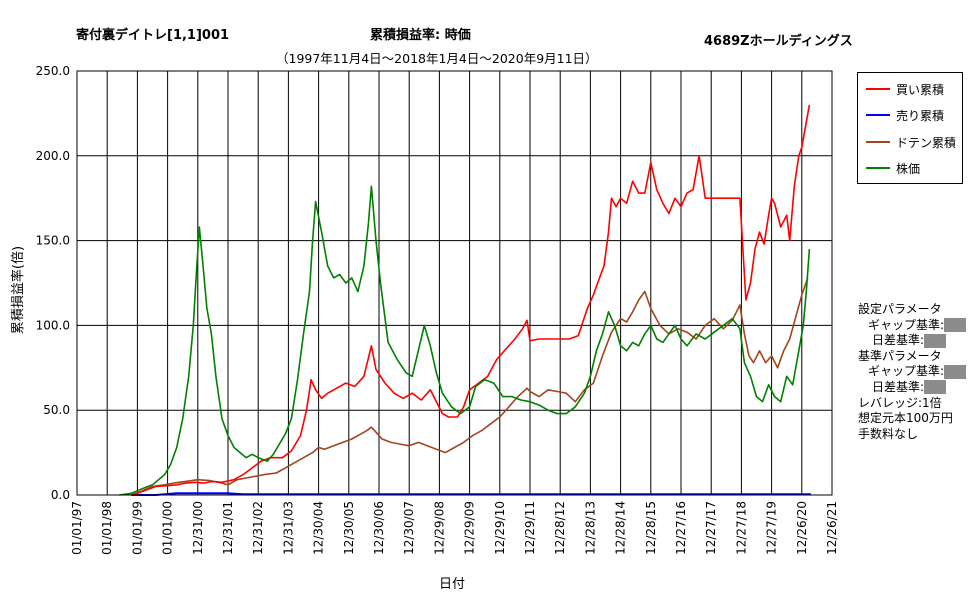 The width and height of the screenshot is (970, 600). Describe the element at coordinates (349, 528) in the screenshot. I see `x-tick-label: 12/30/05` at that location.